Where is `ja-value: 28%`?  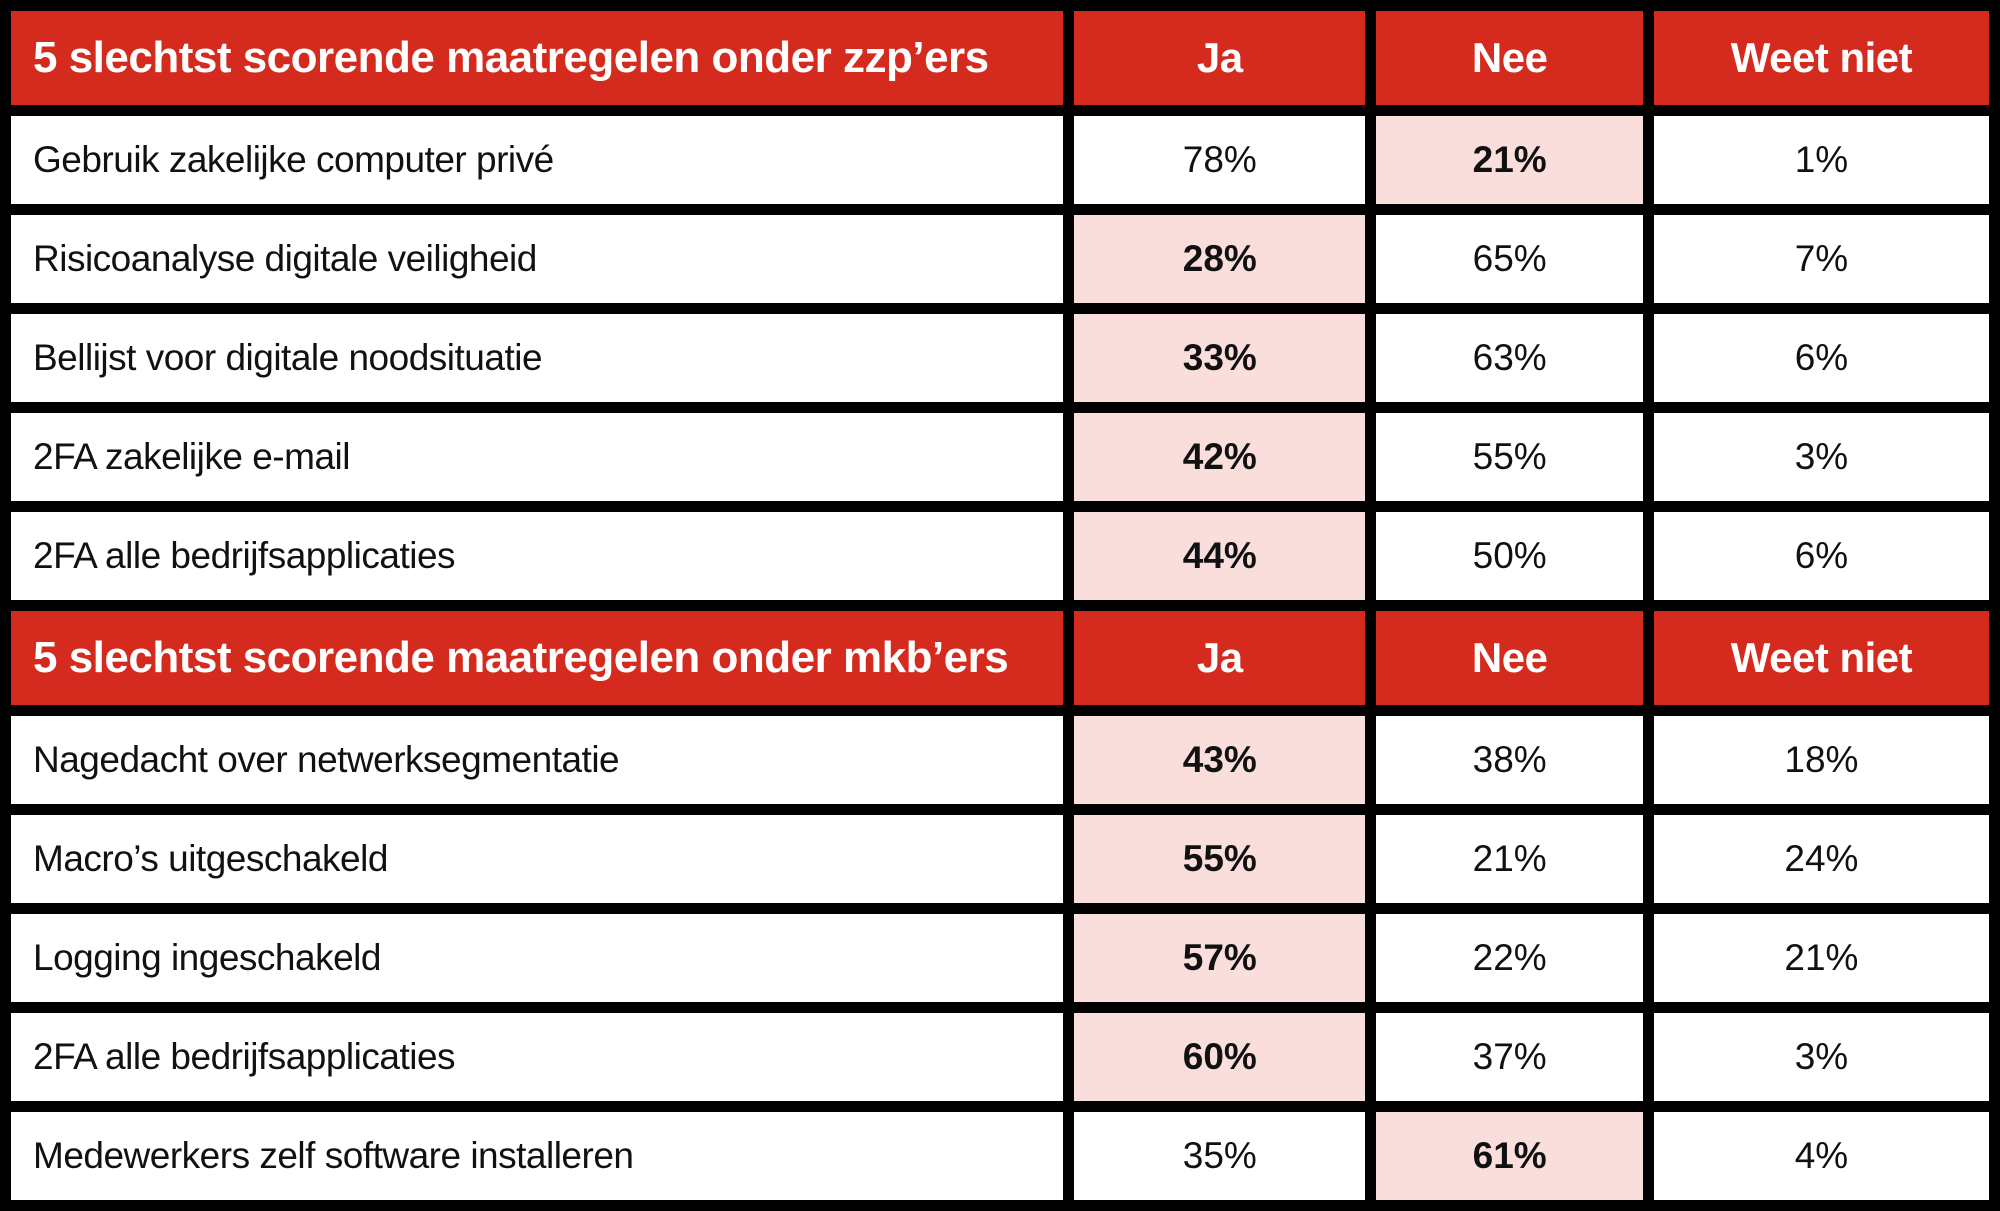 ja-value: 28% is located at coordinates (1220, 259).